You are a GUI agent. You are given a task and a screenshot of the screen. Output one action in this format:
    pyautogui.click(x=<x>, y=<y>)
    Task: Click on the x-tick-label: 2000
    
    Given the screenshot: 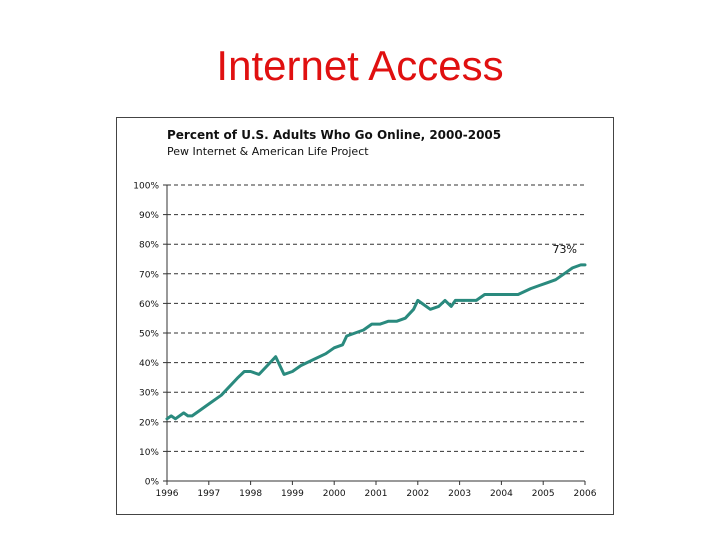 What is the action you would take?
    pyautogui.click(x=334, y=494)
    